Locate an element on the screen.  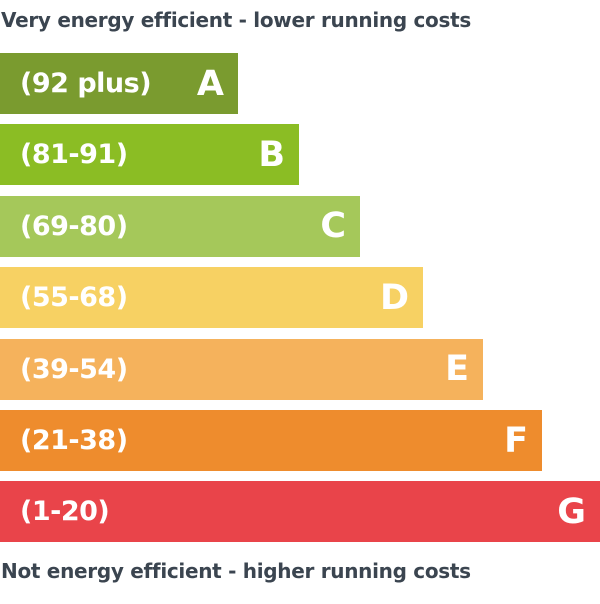
rating-letter: G is located at coordinates (571, 511).